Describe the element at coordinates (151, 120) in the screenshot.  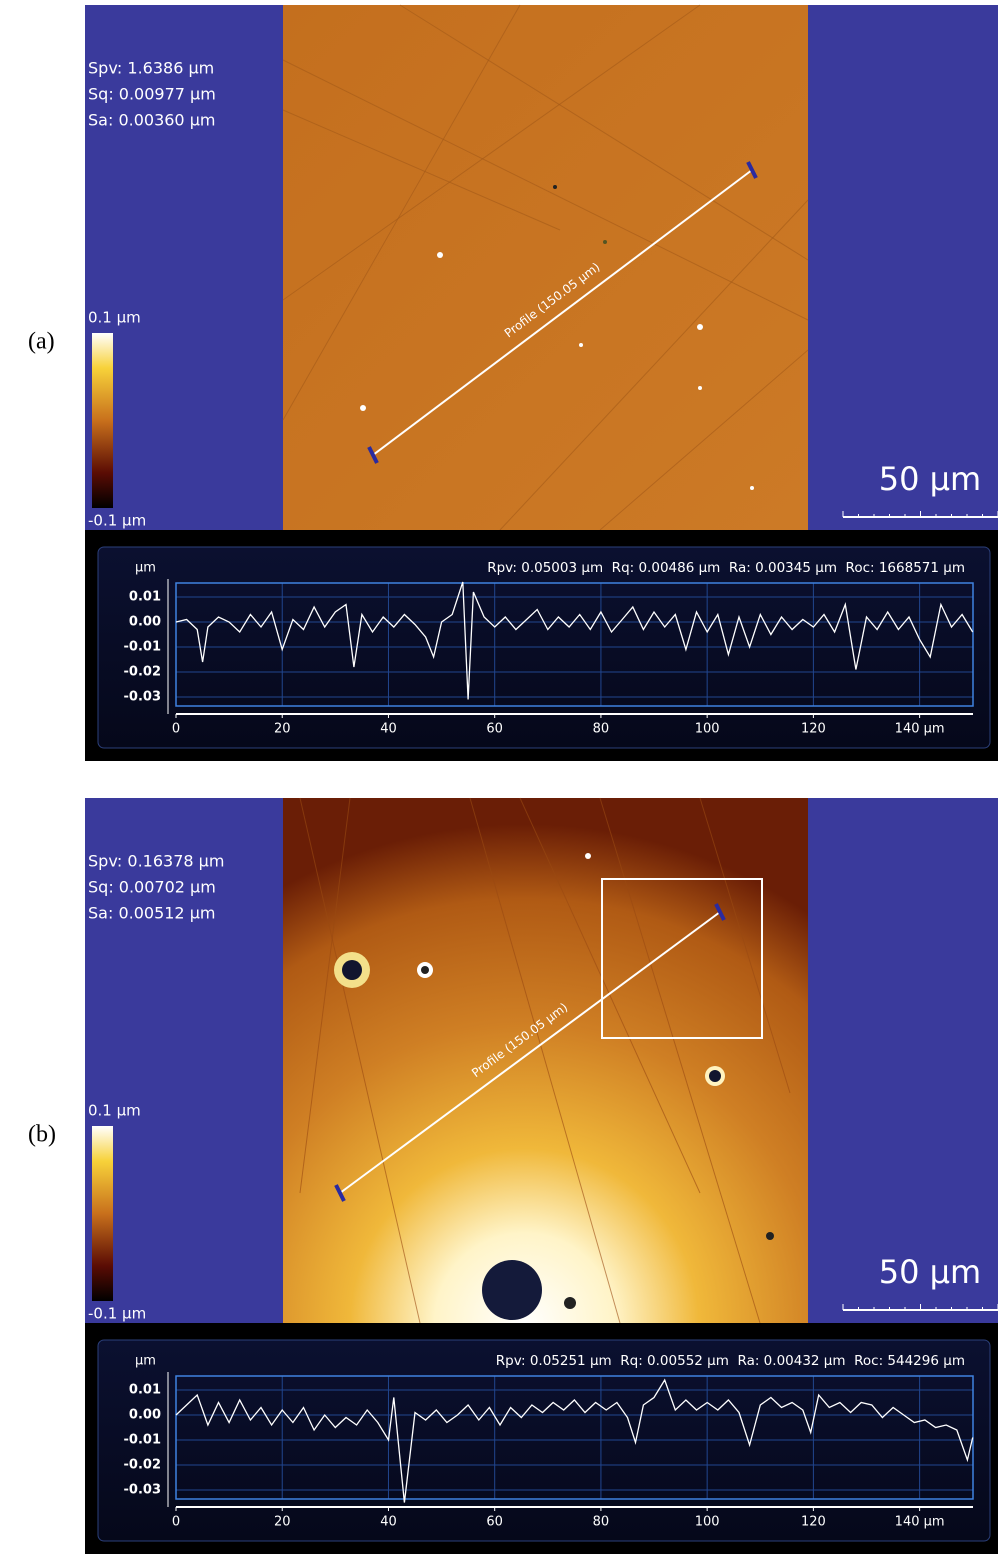
I see `surface-stat: Sa: 0.00360 µm` at that location.